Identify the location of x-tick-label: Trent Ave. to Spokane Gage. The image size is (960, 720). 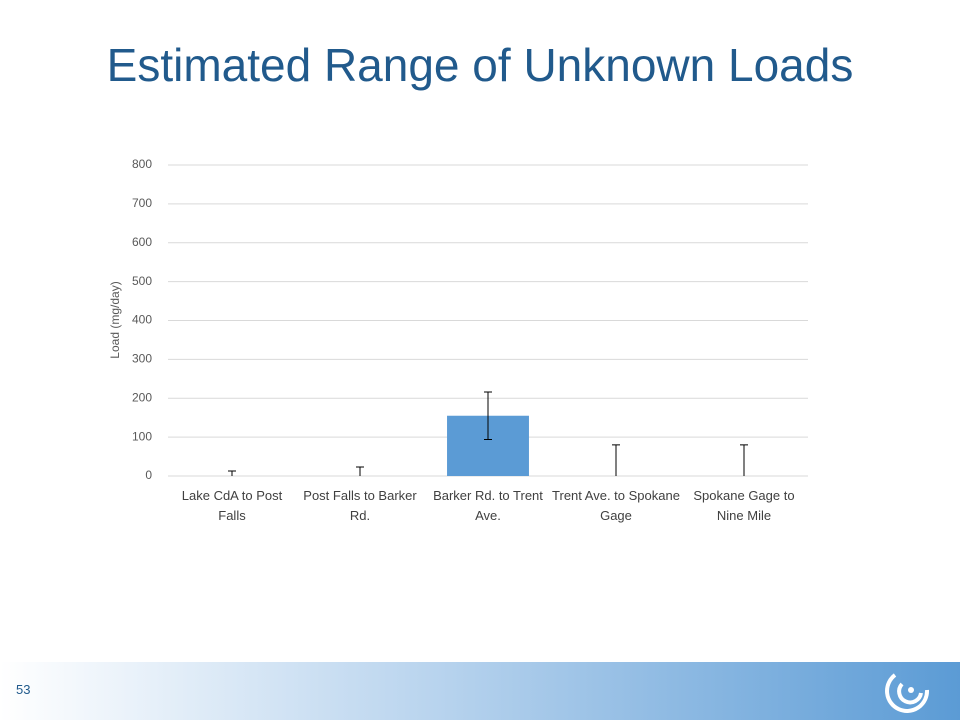
(616, 505).